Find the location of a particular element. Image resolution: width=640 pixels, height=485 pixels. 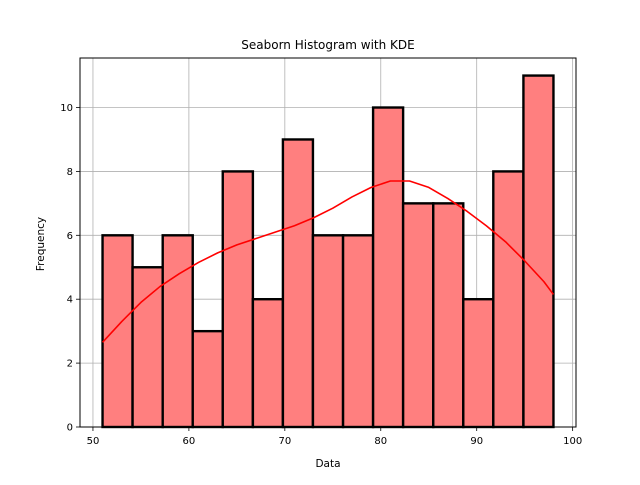

x-tick-label: 90 is located at coordinates (476, 441).